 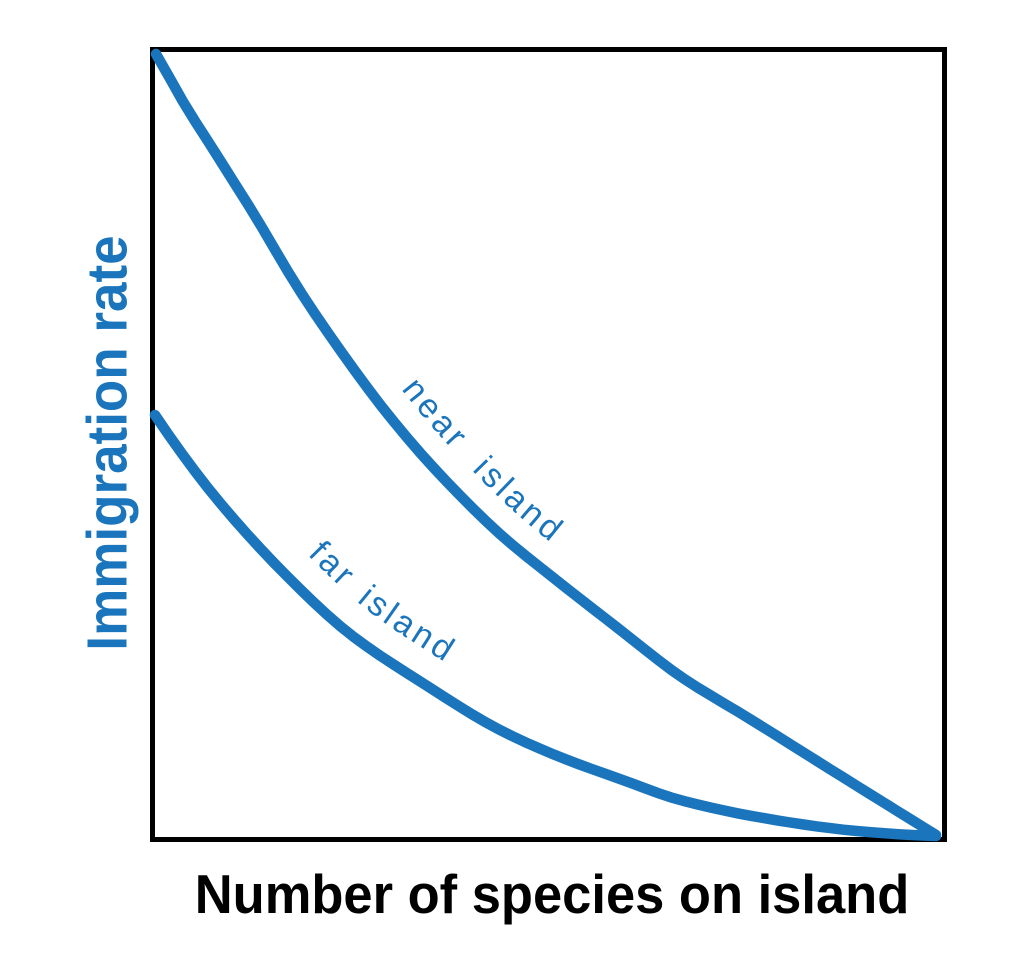 What do you see at coordinates (383, 602) in the screenshot?
I see `svg-text: far island` at bounding box center [383, 602].